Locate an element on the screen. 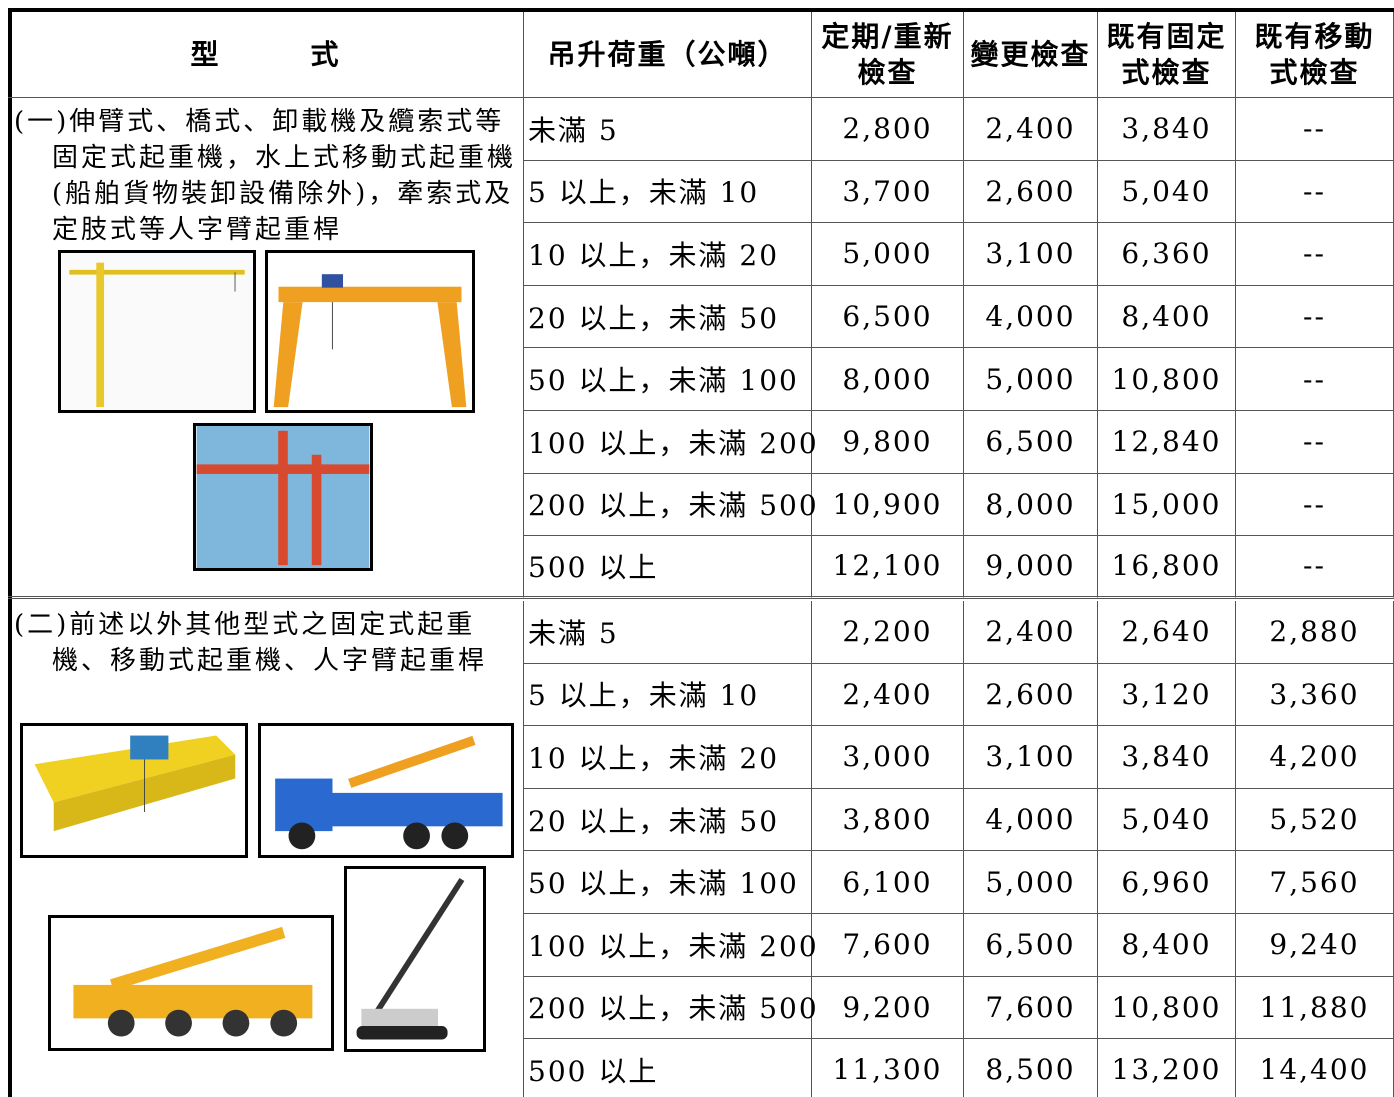 This screenshot has height=1097, width=1394. fee-value: 4,200 is located at coordinates (1315, 757).